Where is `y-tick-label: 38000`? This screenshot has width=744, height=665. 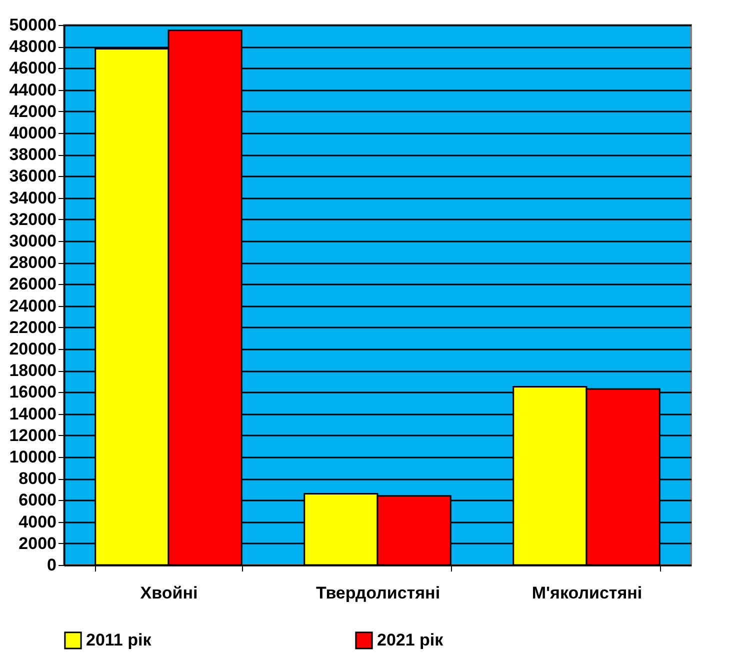
y-tick-label: 38000 is located at coordinates (32, 154).